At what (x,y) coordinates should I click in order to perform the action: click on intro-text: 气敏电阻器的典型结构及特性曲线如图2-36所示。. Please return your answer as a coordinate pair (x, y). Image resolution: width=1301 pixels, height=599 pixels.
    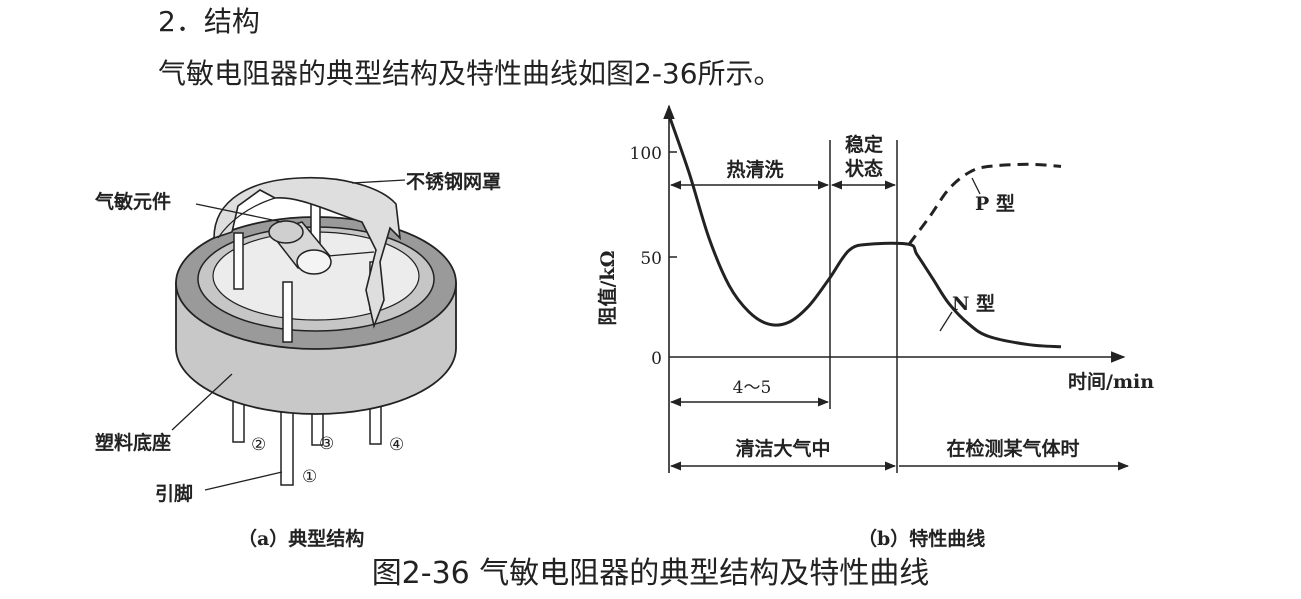
    Looking at the image, I should click on (470, 73).